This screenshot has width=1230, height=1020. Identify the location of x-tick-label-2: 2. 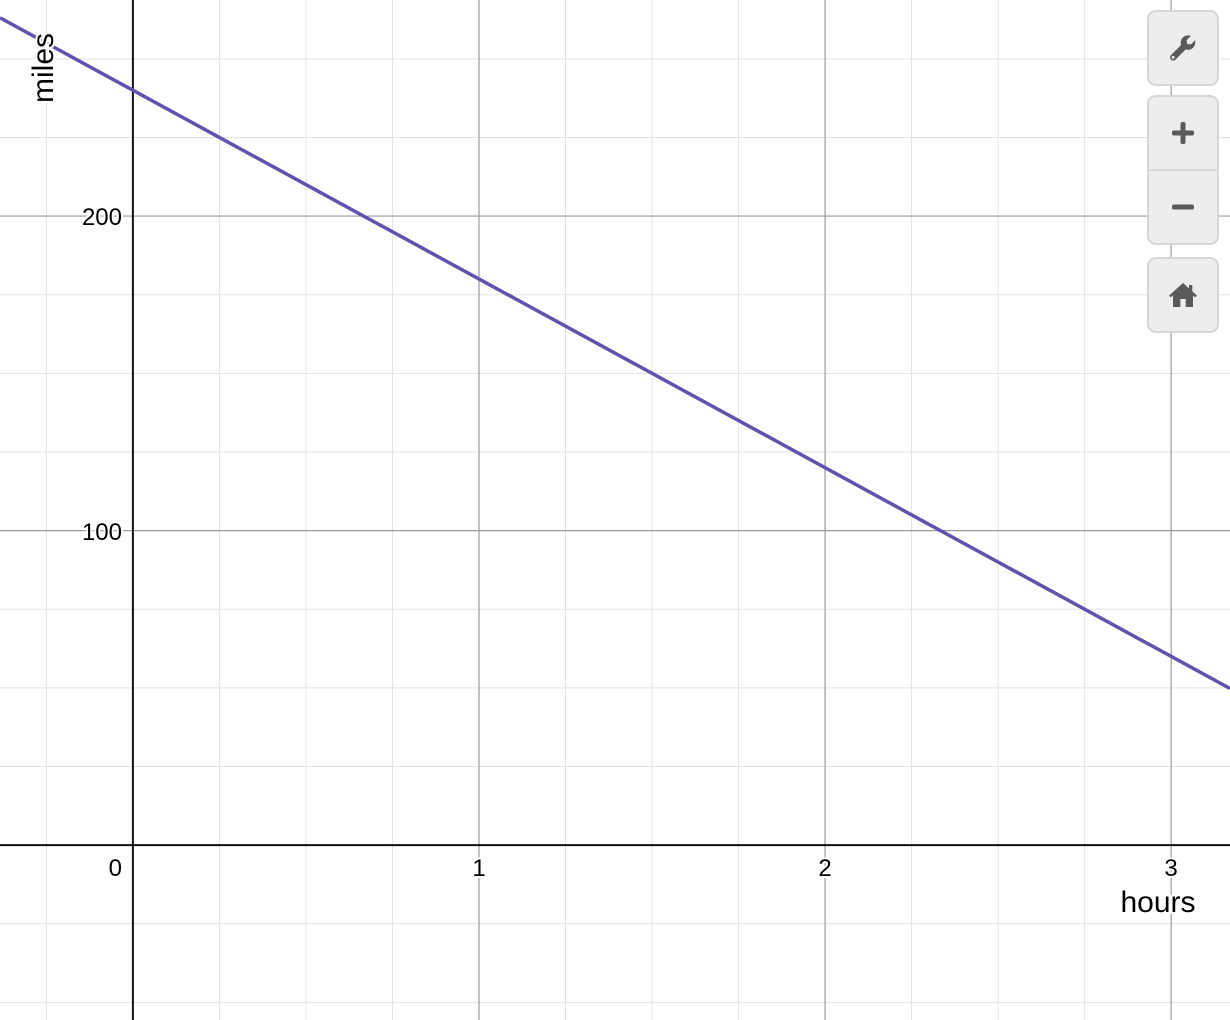
(824, 868).